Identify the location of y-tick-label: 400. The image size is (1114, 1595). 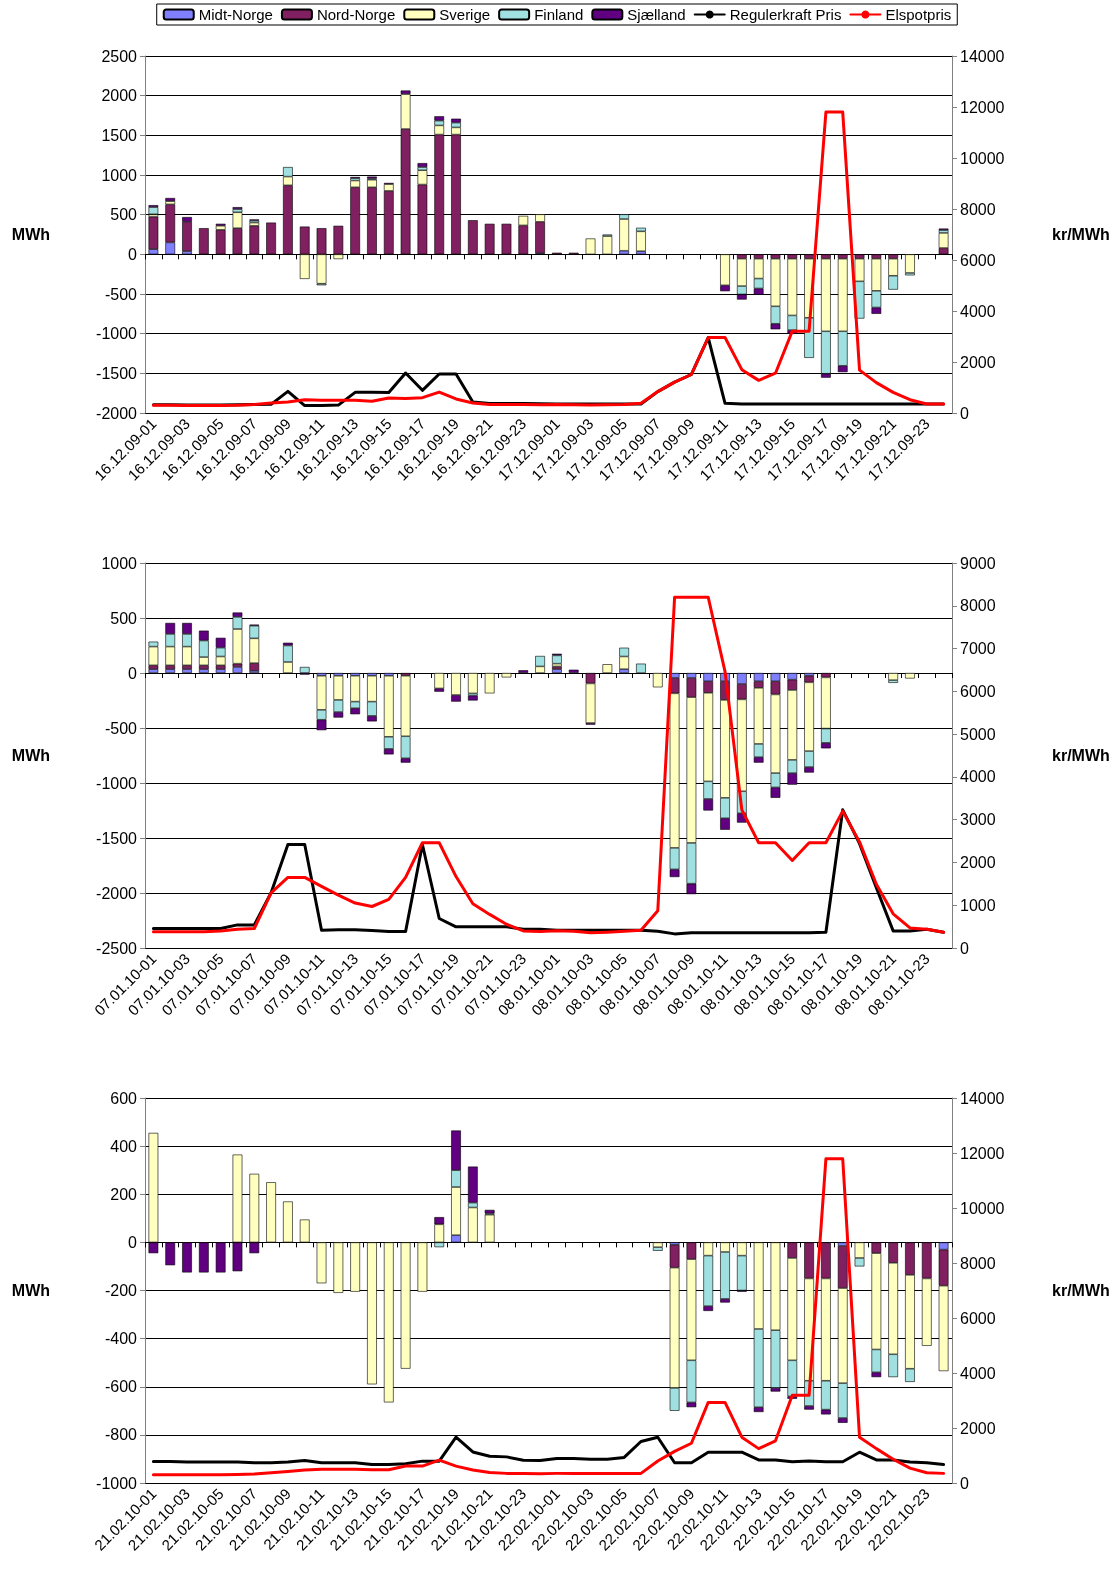
(124, 1146).